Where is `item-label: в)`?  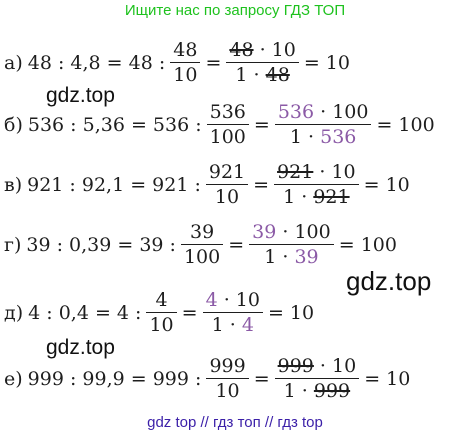 item-label: в) is located at coordinates (13, 184).